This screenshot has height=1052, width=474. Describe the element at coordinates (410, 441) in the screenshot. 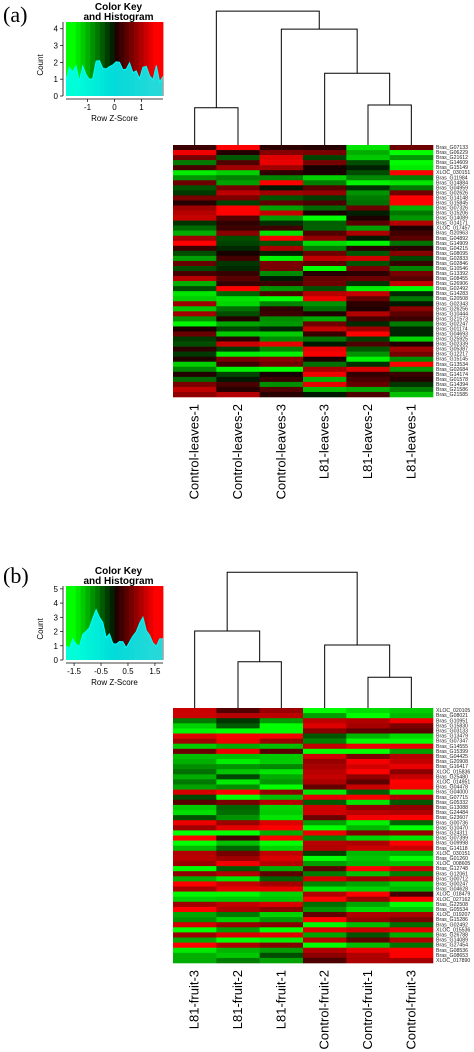

I see `column-label: L81-leaves-1` at that location.